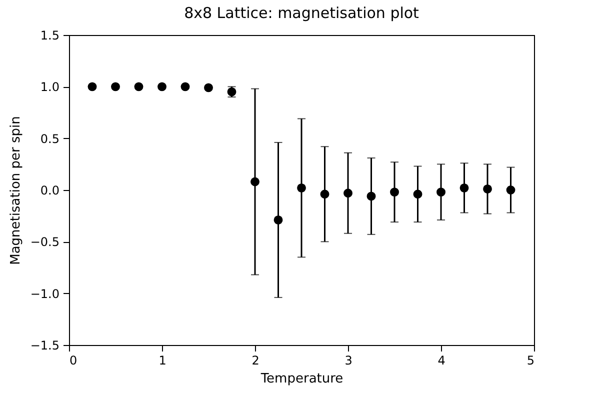 The width and height of the screenshot is (600, 400). Describe the element at coordinates (45, 293) in the screenshot. I see `y-tick-label: −1.0` at that location.